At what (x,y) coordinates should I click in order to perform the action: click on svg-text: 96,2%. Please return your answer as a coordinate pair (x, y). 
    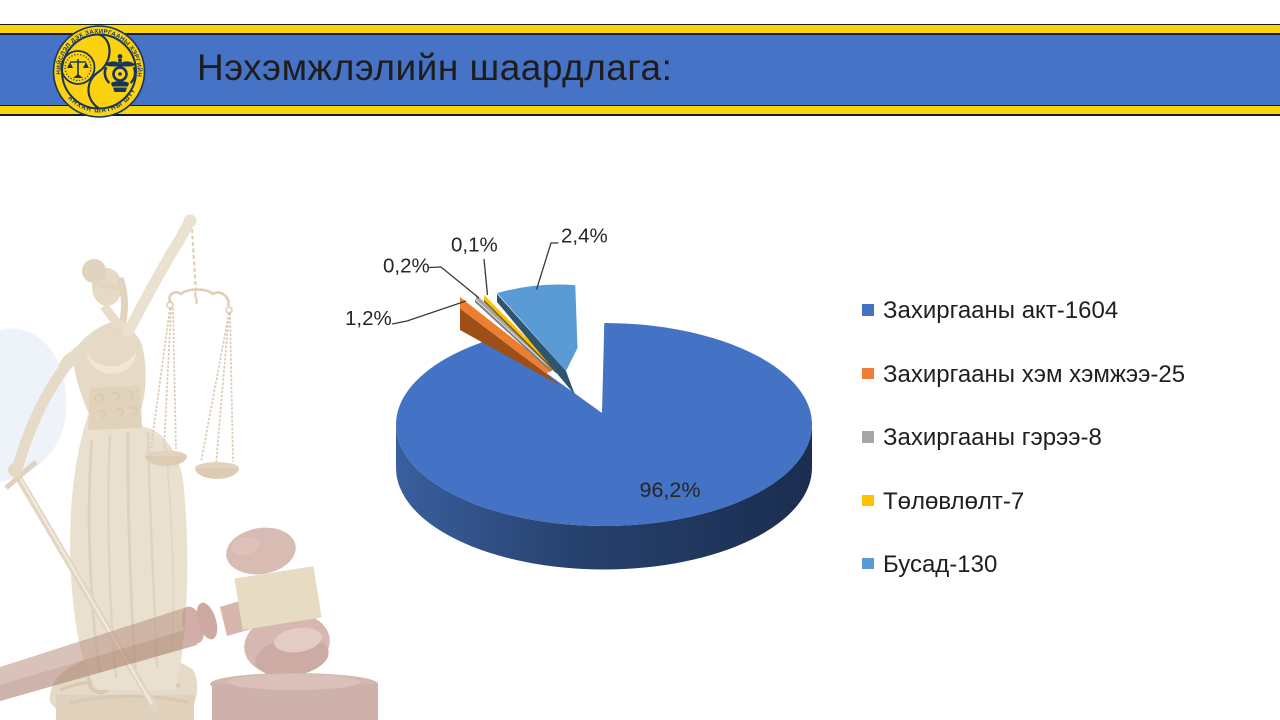
    Looking at the image, I should click on (670, 490).